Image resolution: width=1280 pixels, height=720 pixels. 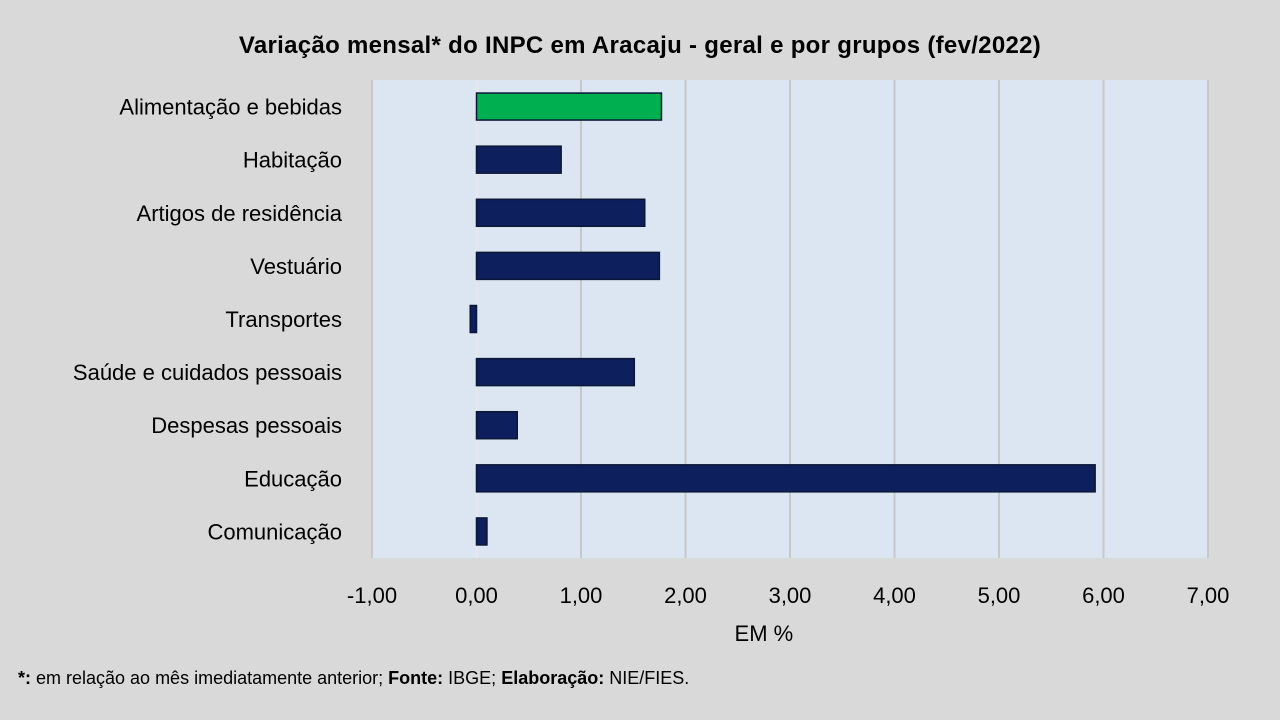 What do you see at coordinates (764, 633) in the screenshot?
I see `x-axis-label: EM %` at bounding box center [764, 633].